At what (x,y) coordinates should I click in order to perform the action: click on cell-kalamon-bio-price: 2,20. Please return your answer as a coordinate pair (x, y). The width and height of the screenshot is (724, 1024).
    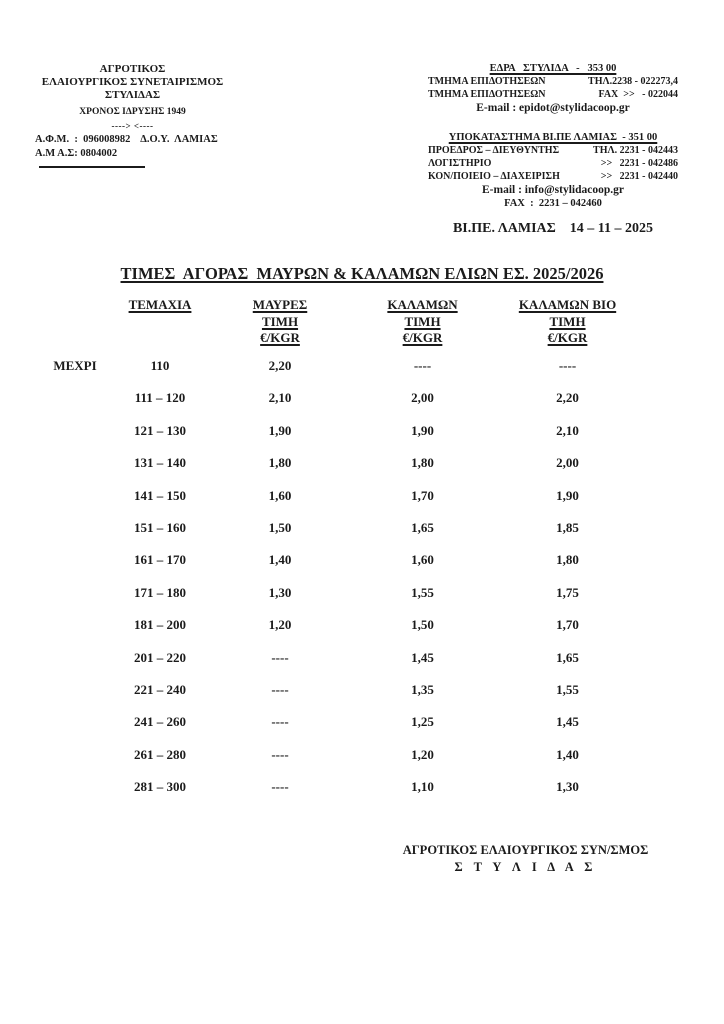
    Looking at the image, I should click on (567, 398).